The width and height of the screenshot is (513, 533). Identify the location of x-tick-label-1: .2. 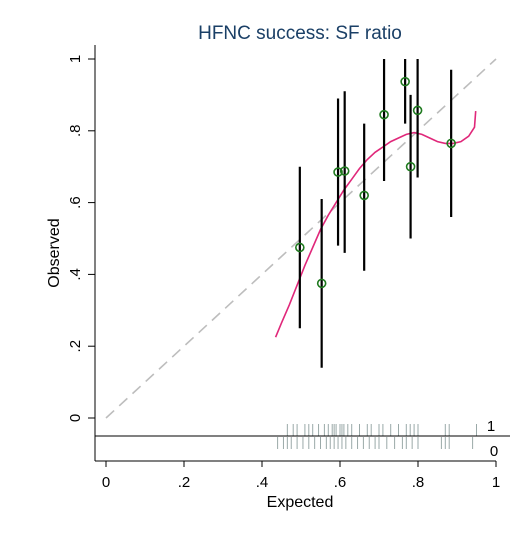
(184, 482).